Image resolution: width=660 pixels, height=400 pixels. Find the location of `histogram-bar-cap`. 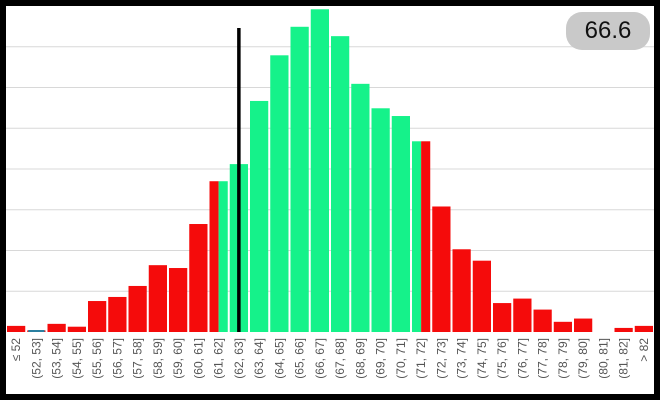

histogram-bar-cap is located at coordinates (36, 331).